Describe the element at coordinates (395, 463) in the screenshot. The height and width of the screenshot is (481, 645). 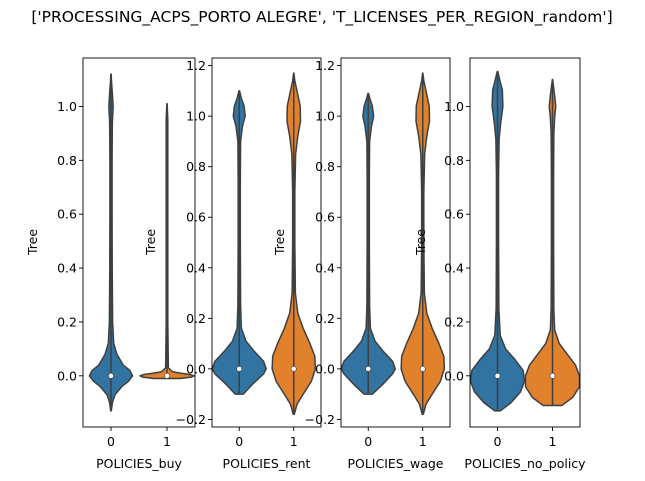
I see `x-axis-label: POLICIES_wage` at that location.